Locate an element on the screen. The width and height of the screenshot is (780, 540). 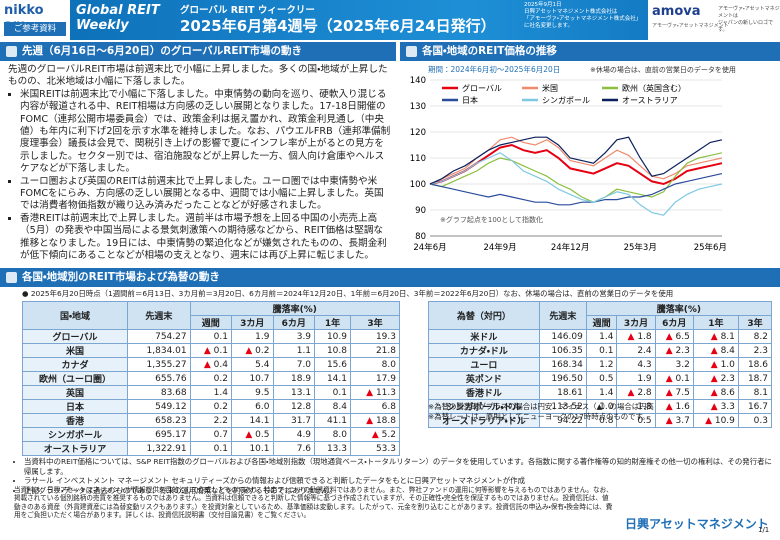
value-cell: 21.8 is located at coordinates (375, 350).